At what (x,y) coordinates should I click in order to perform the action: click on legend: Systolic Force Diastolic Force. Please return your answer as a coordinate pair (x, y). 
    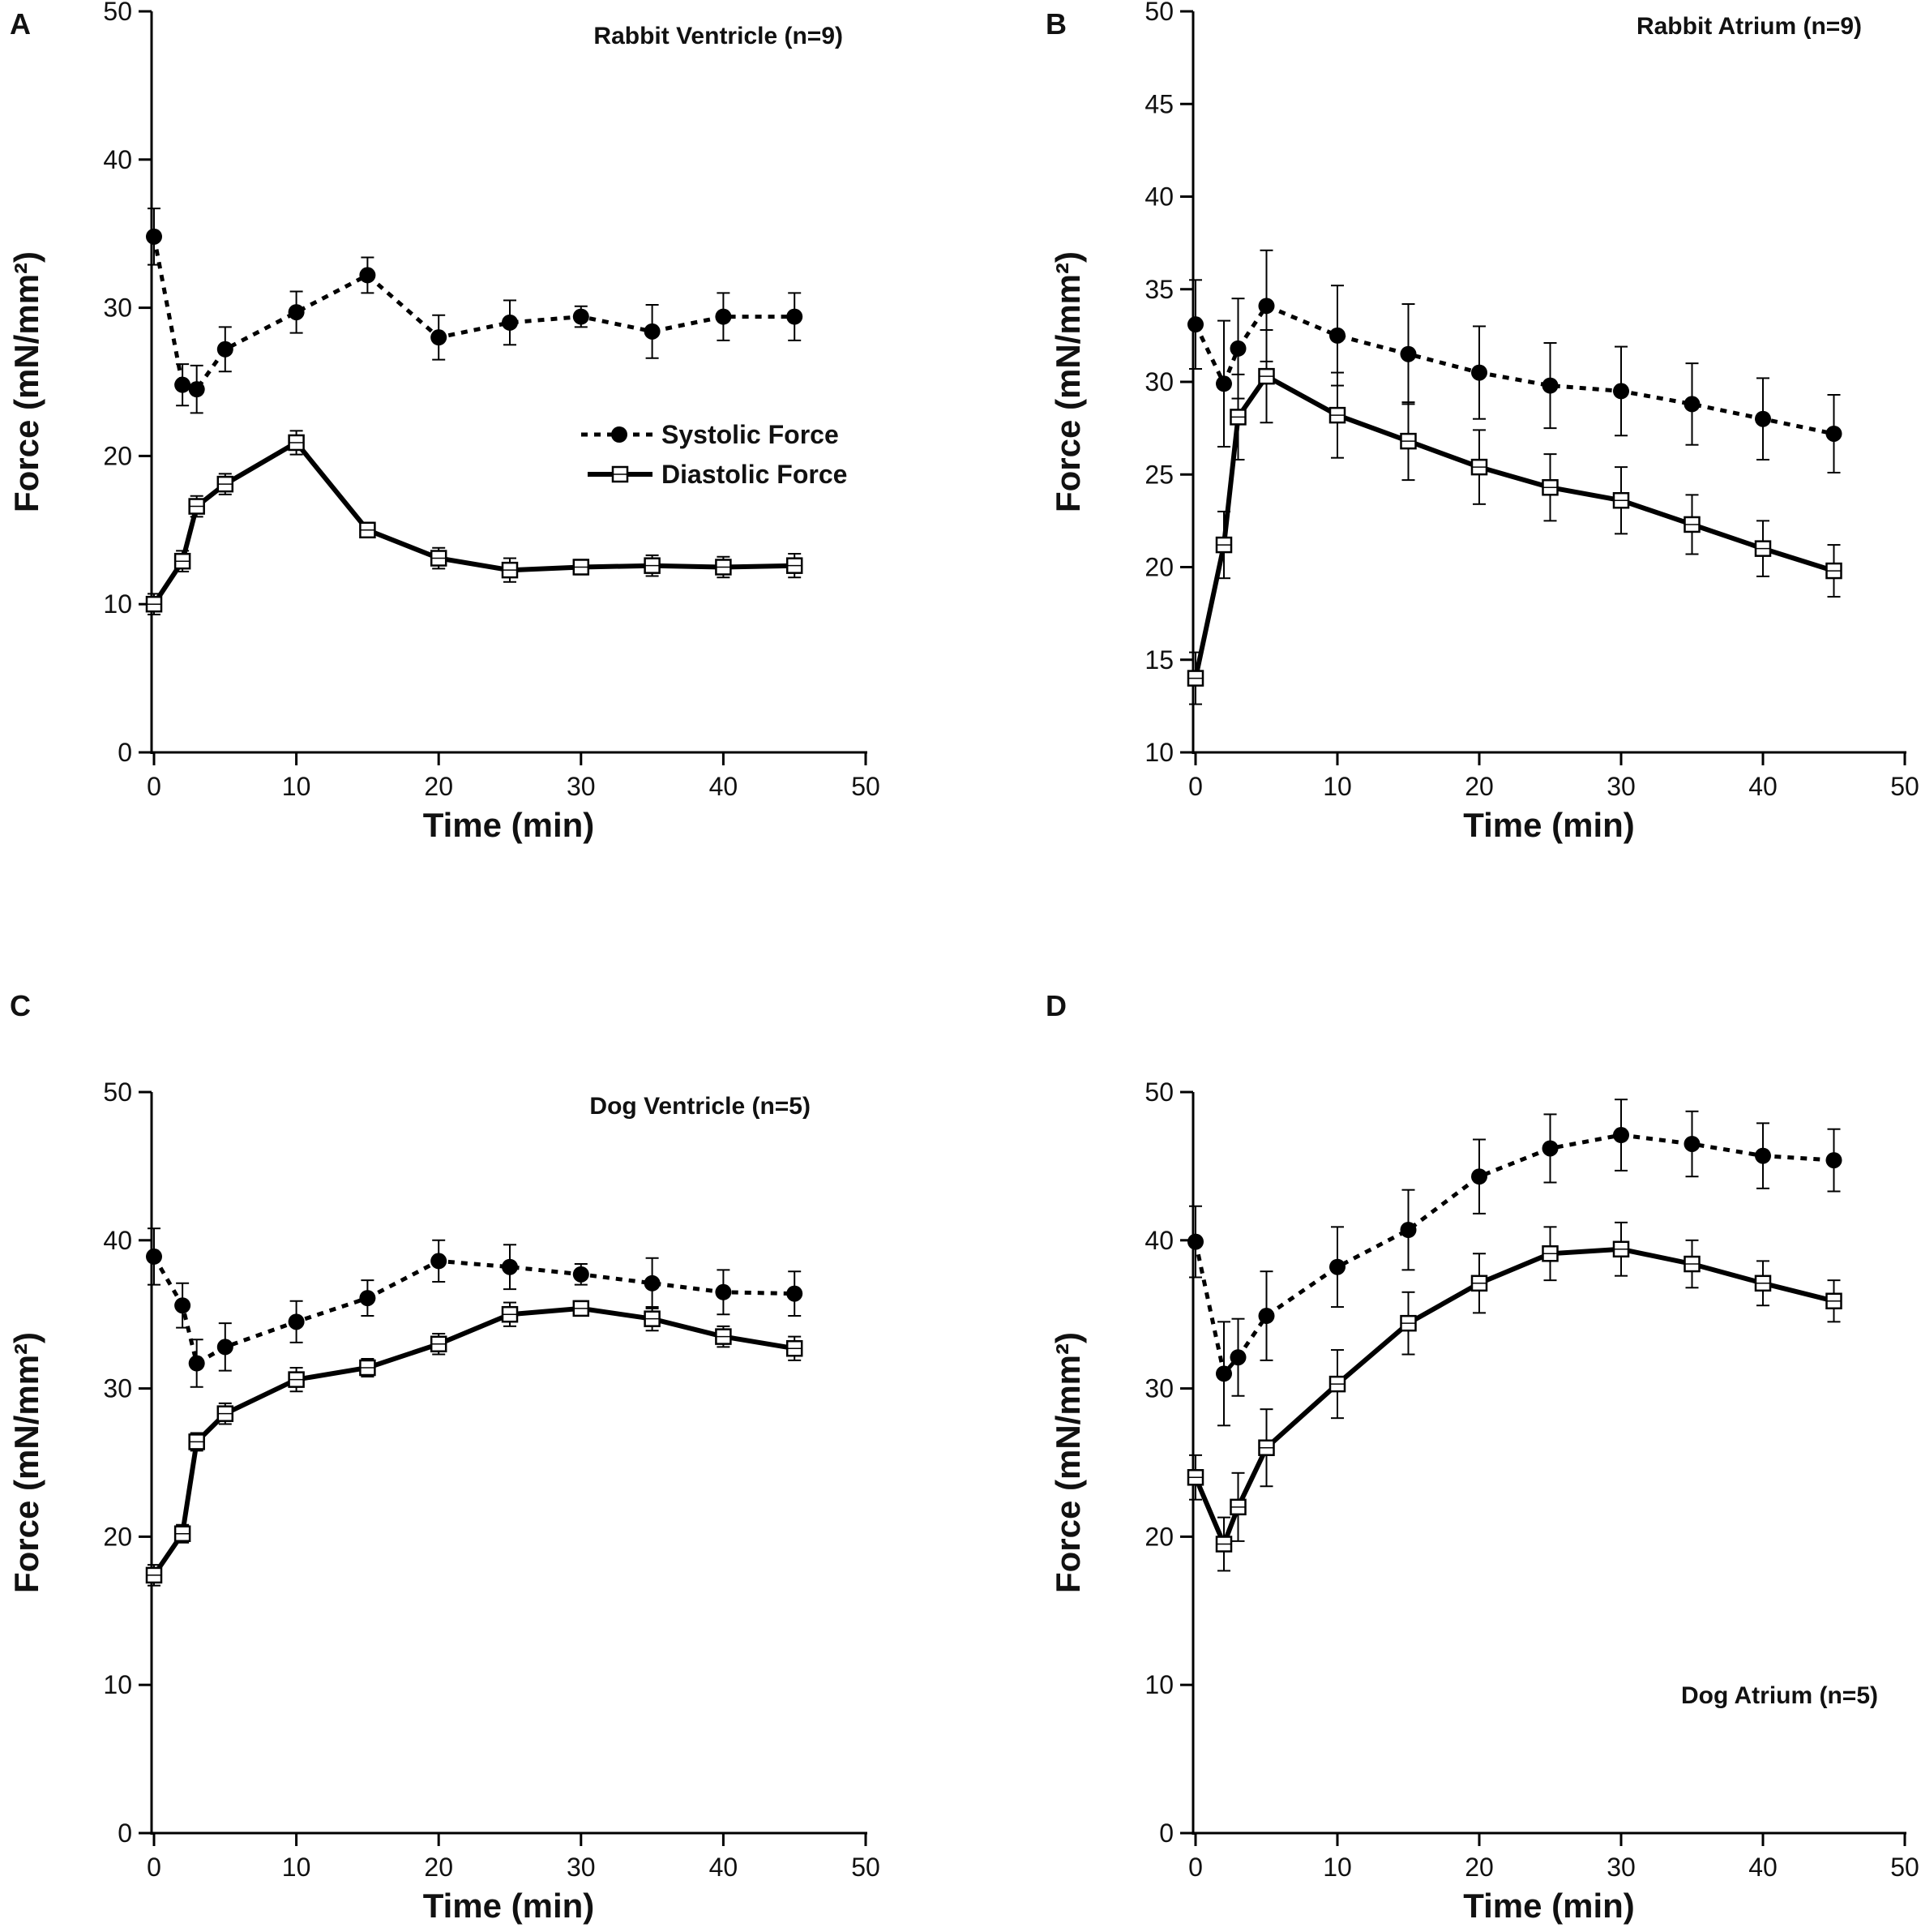
    Looking at the image, I should click on (714, 454).